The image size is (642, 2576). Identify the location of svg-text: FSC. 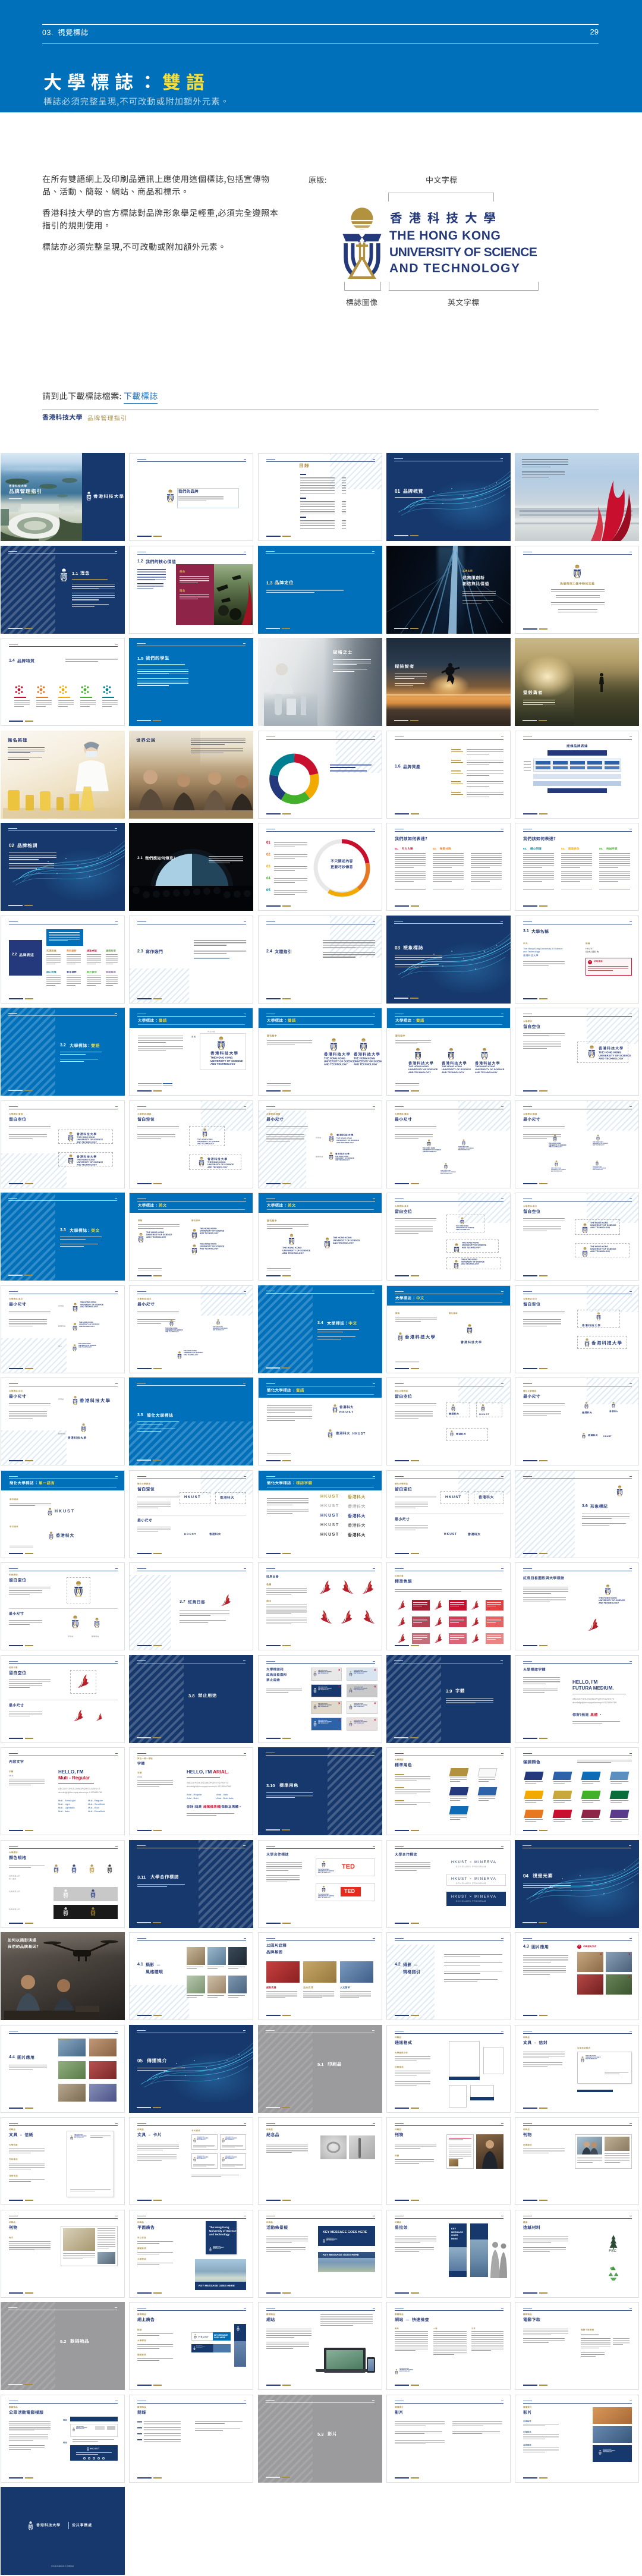
(612, 2250).